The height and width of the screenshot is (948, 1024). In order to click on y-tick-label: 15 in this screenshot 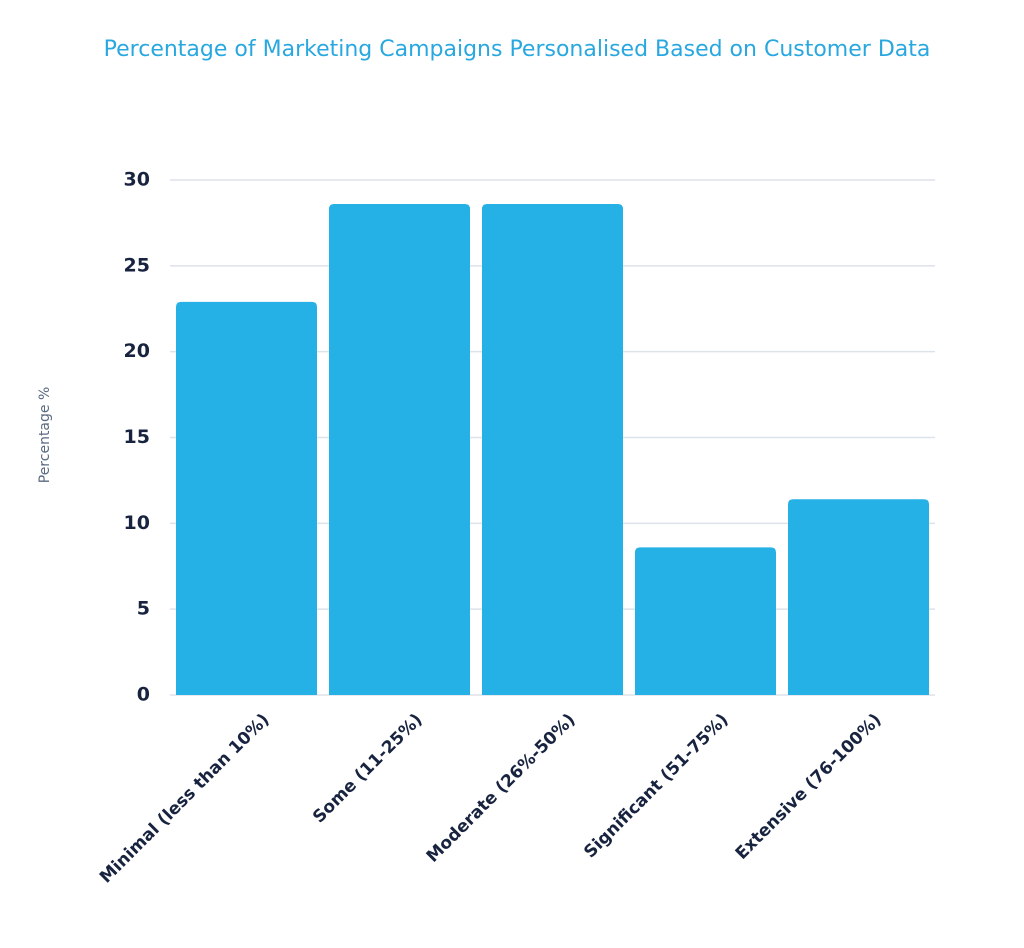, I will do `click(137, 437)`.